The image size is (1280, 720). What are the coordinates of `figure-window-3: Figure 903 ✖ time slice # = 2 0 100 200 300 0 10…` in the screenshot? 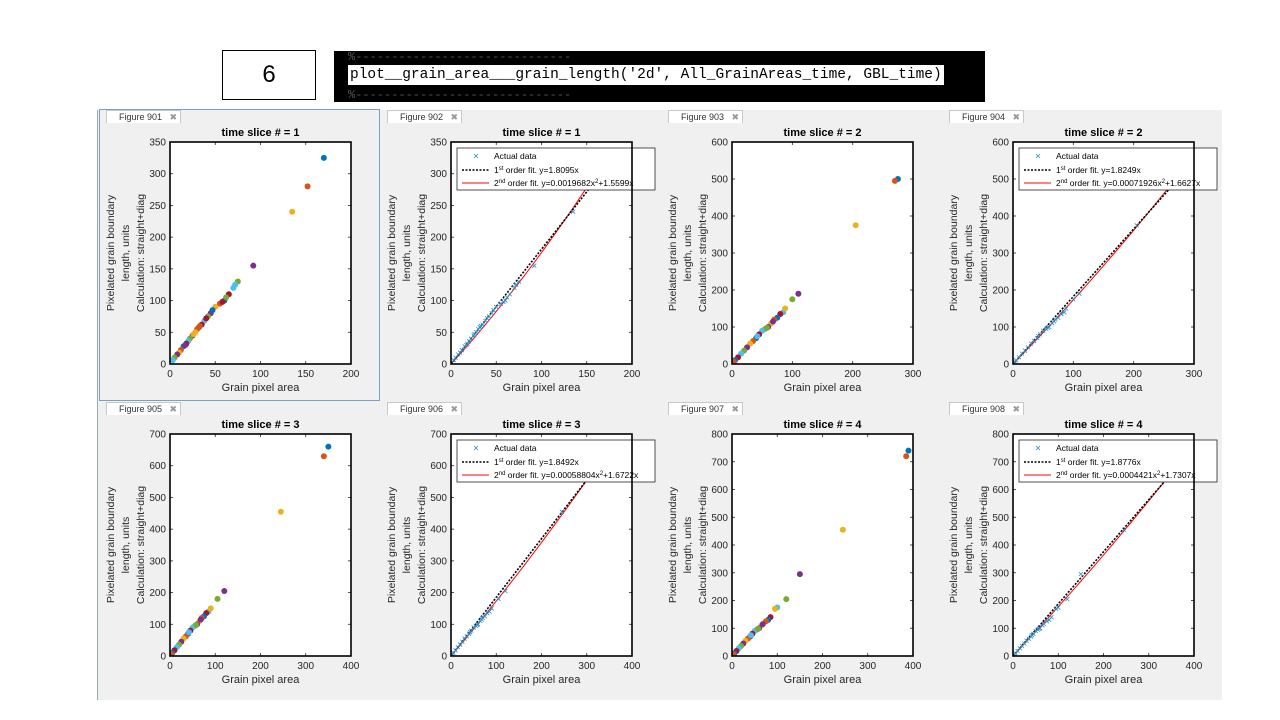 It's located at (801, 255).